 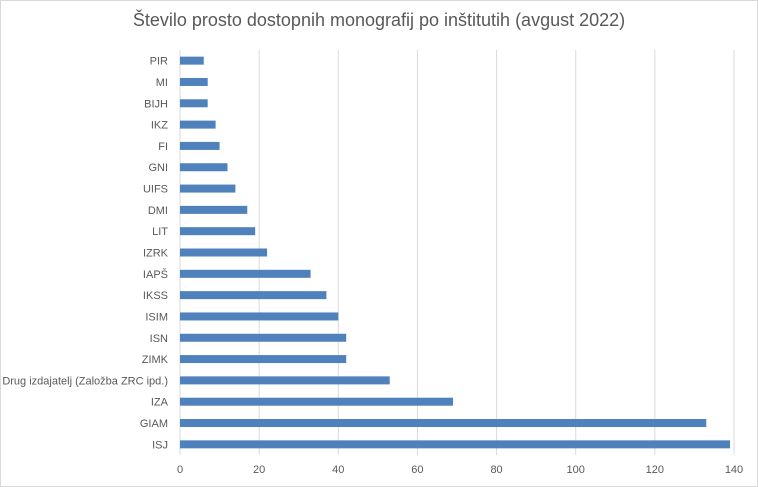 What do you see at coordinates (460, 470) in the screenshot?
I see `x-tick-labels: 0 20 40 60 80 100 120 140` at bounding box center [460, 470].